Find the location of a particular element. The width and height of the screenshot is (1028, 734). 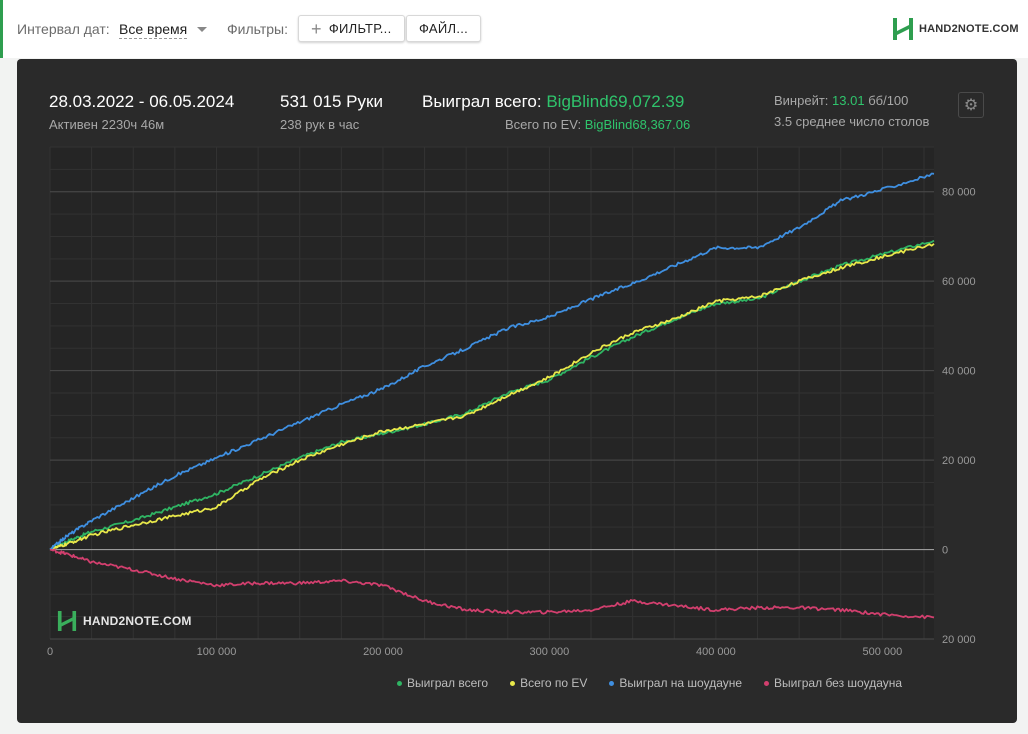

legend-label: Выиграл на шоудауне is located at coordinates (681, 683).